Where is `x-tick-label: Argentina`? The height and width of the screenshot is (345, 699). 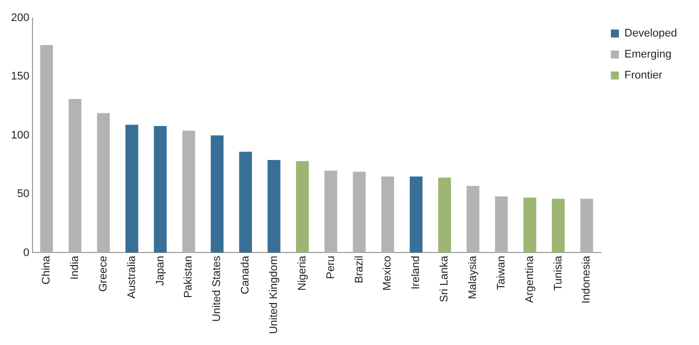 x-tick-label: Argentina is located at coordinates (530, 278).